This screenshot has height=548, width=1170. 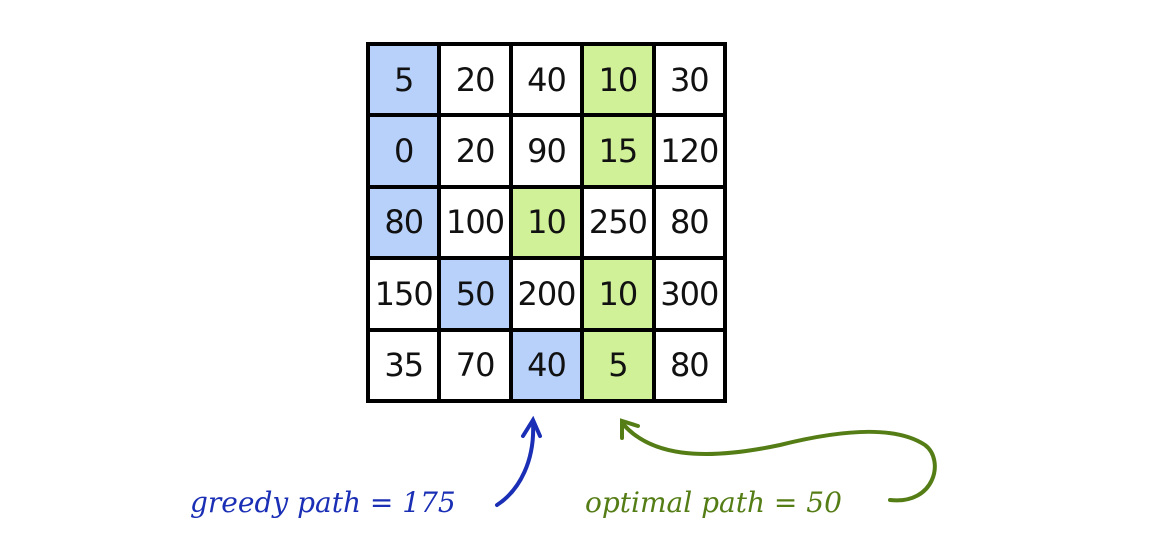 I want to click on grid-cell: 70, so click(x=475, y=365).